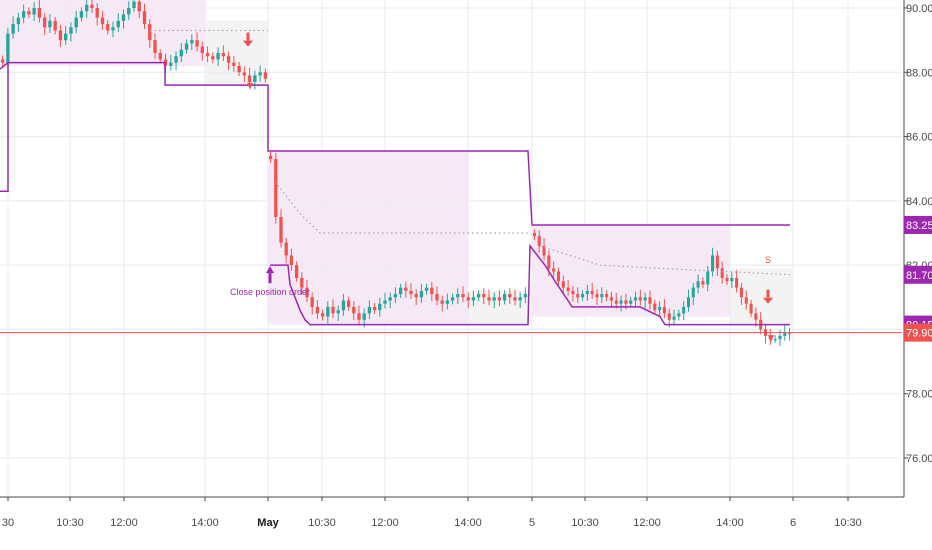 Image resolution: width=932 pixels, height=550 pixels. What do you see at coordinates (793, 523) in the screenshot?
I see `x-tick-label: 6` at bounding box center [793, 523].